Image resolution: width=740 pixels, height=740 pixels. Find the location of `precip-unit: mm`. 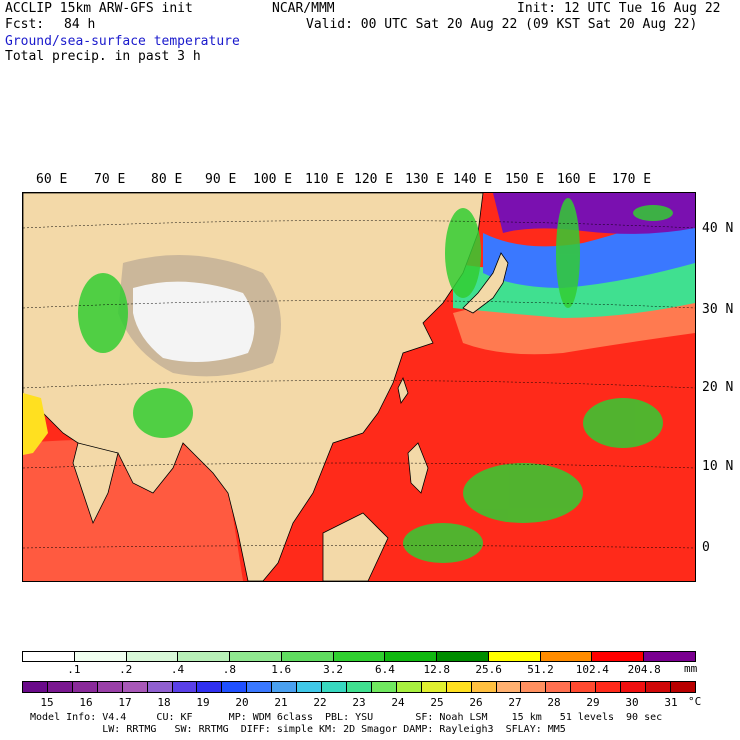

precip-unit: mm is located at coordinates (691, 668).